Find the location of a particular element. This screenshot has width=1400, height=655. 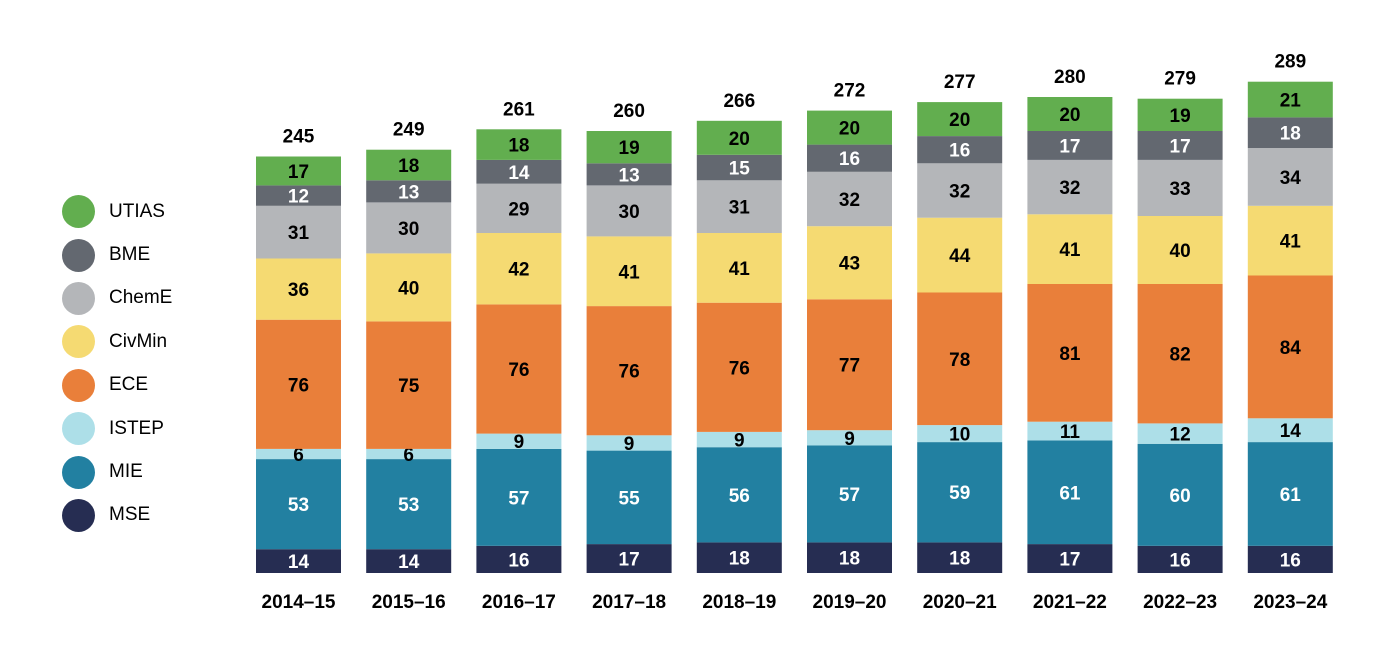

data-label-ece-2021–22: 81 is located at coordinates (1070, 354).